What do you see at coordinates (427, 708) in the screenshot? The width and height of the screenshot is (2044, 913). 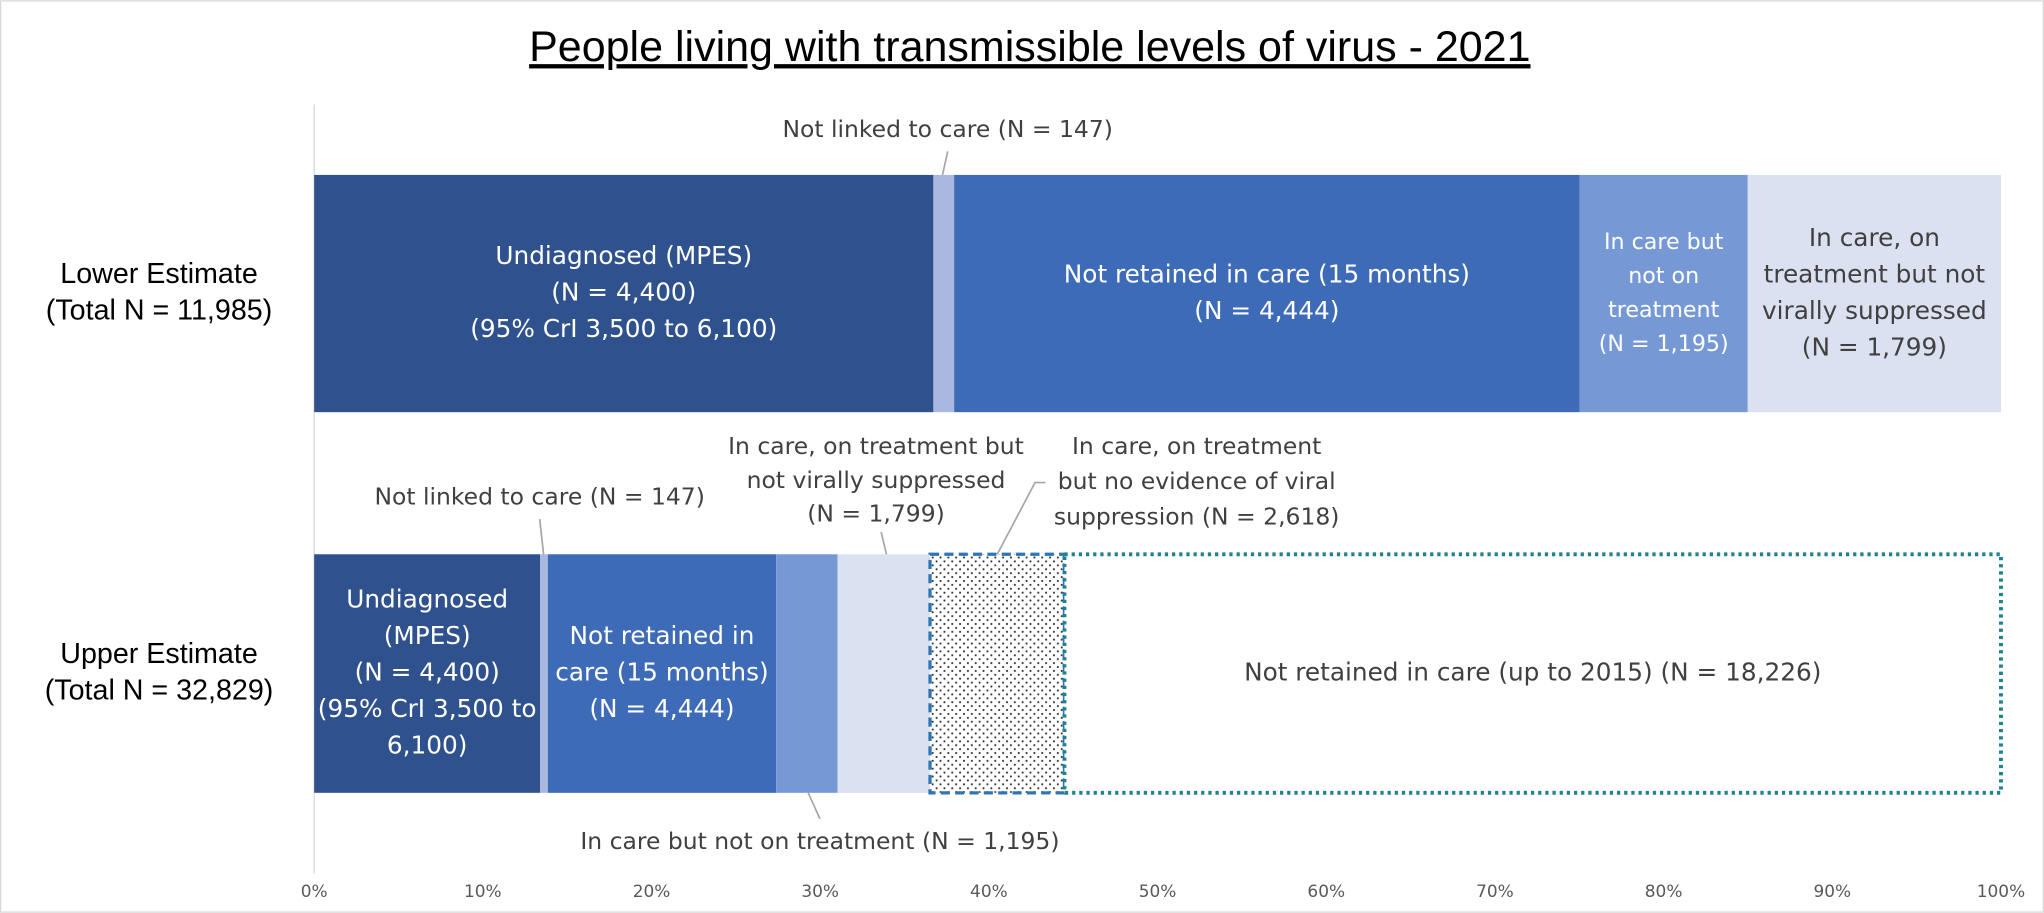 I see `value-label: (95% CrI 3,500 to` at bounding box center [427, 708].